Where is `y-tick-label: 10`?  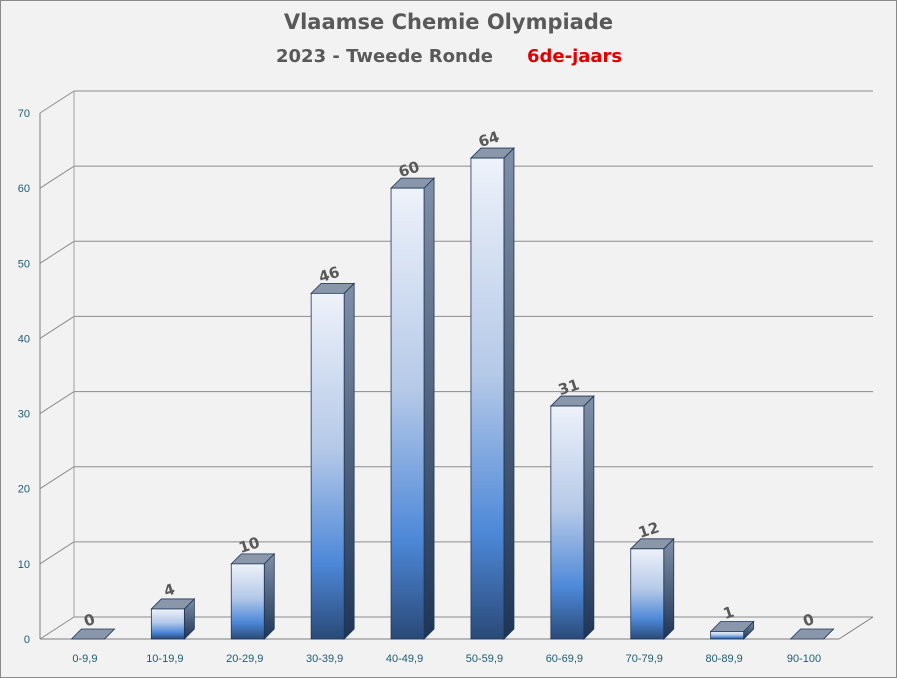
y-tick-label: 10 is located at coordinates (24, 565).